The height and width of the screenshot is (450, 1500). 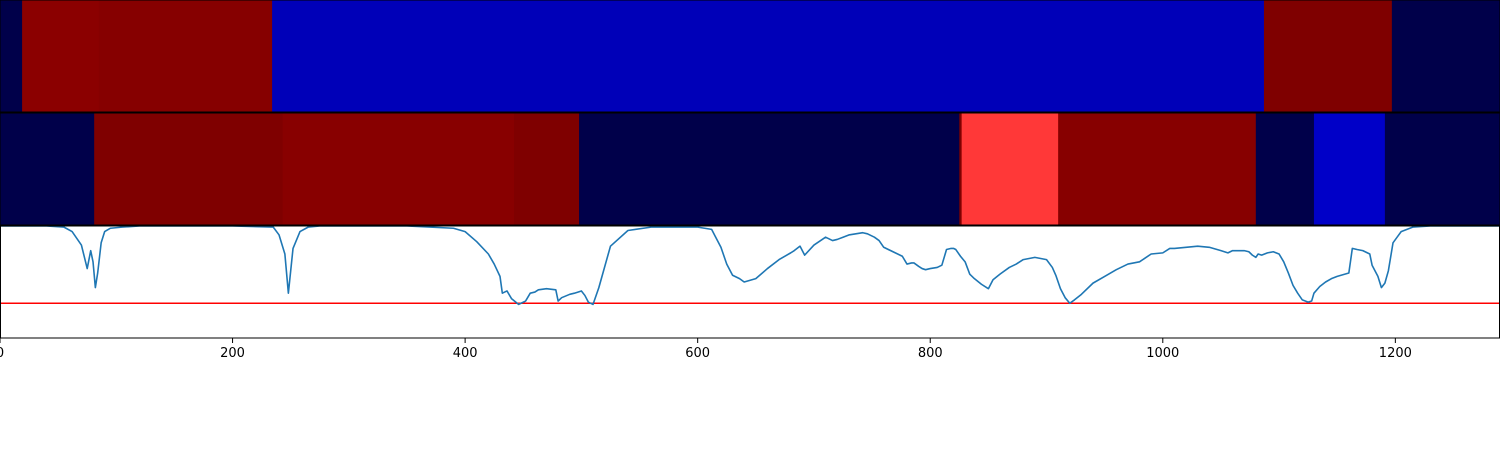 I want to click on x-tick-label: 400, so click(x=465, y=353).